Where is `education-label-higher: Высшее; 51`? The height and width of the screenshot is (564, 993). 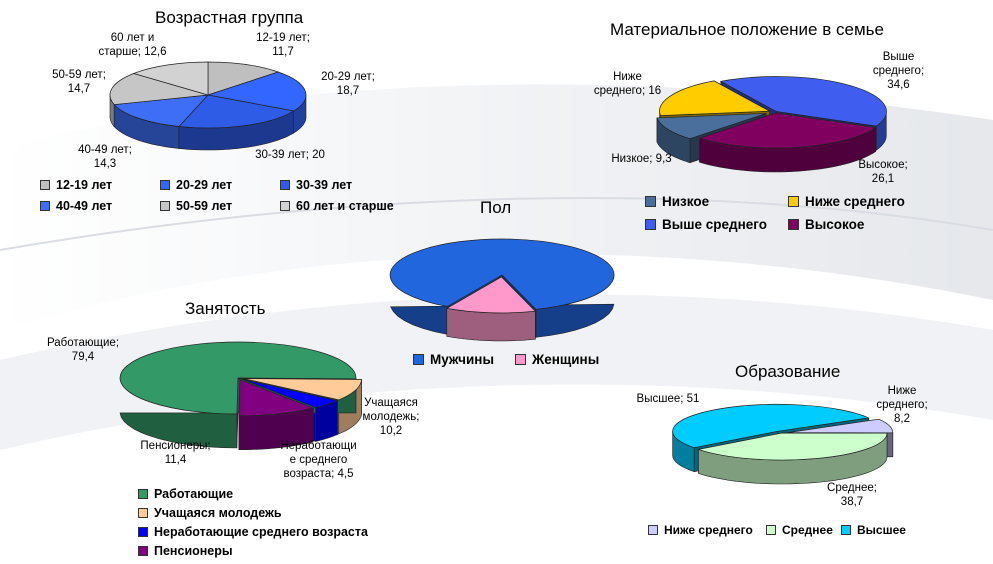
education-label-higher: Высшее; 51 is located at coordinates (668, 399).